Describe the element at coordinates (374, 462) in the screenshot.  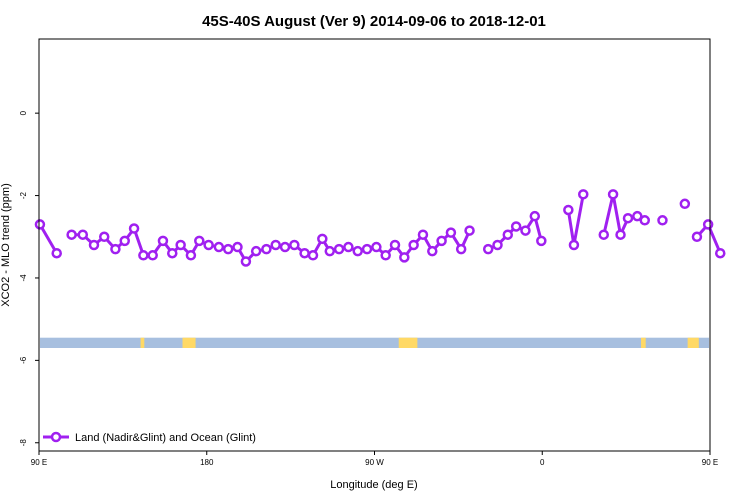
I see `x-tick-label: 90 W` at that location.